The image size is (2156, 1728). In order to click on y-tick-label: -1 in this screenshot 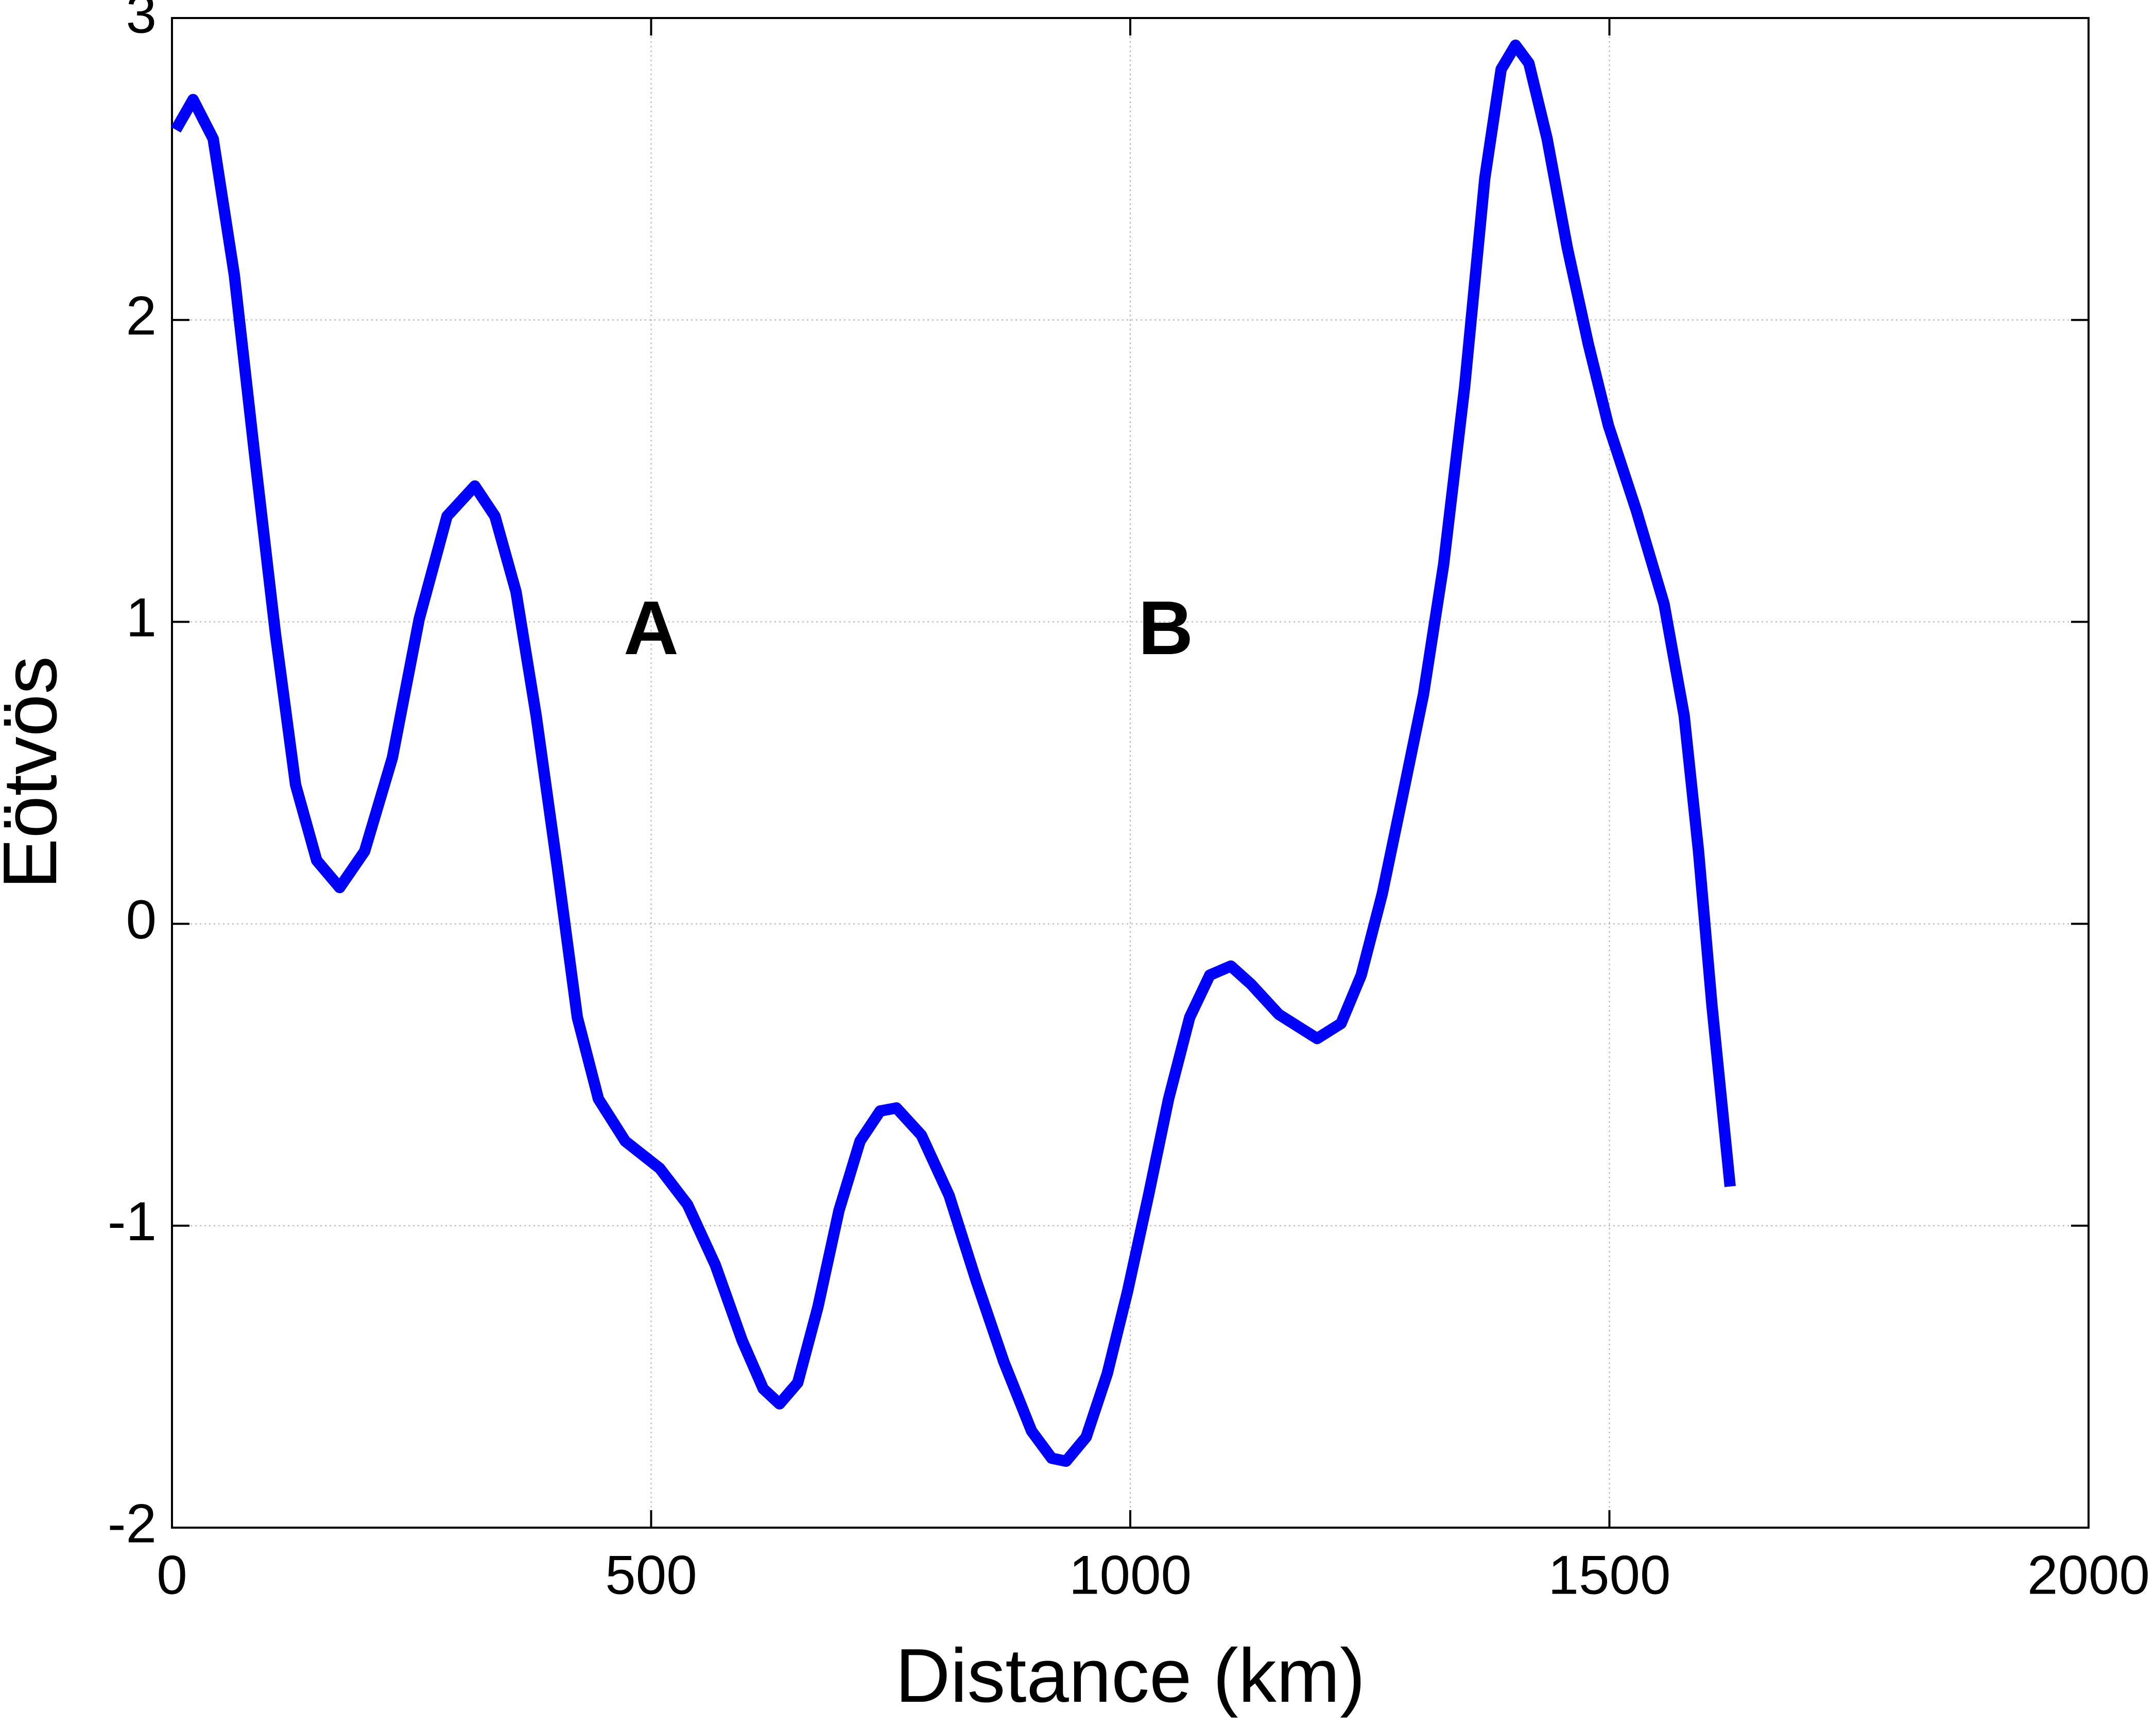, I will do `click(132, 1221)`.